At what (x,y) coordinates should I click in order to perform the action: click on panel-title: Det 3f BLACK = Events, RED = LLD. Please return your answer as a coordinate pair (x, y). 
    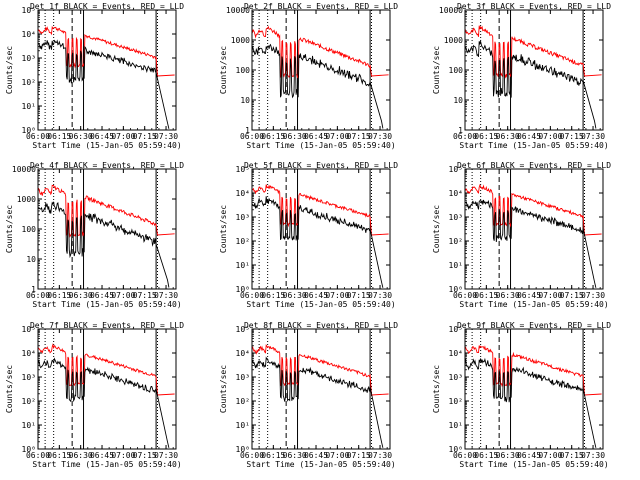
    Looking at the image, I should click on (534, 6).